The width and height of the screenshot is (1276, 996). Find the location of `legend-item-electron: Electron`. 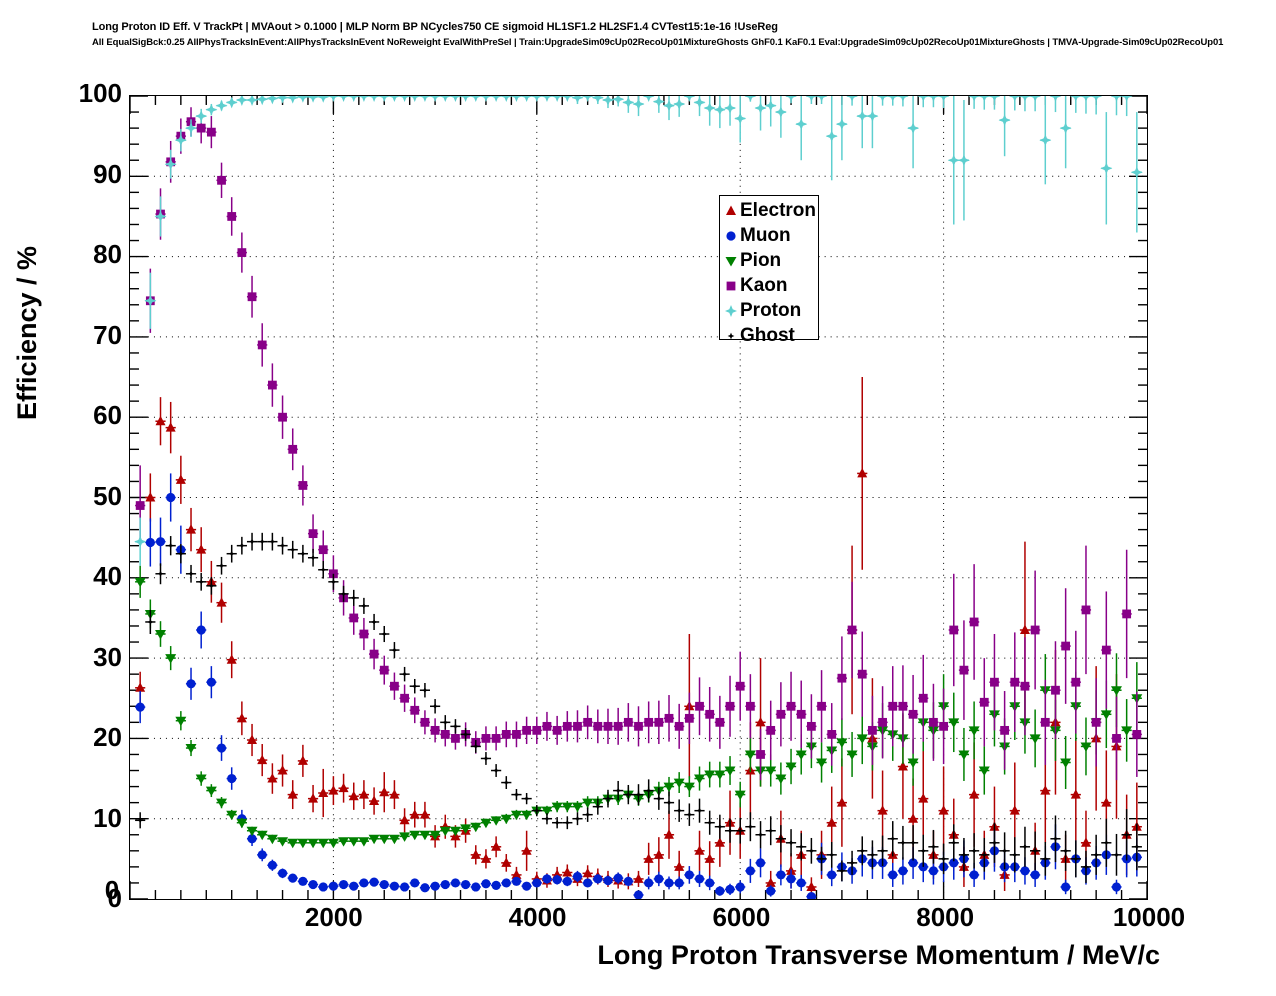

legend-item-electron: Electron is located at coordinates (770, 210).